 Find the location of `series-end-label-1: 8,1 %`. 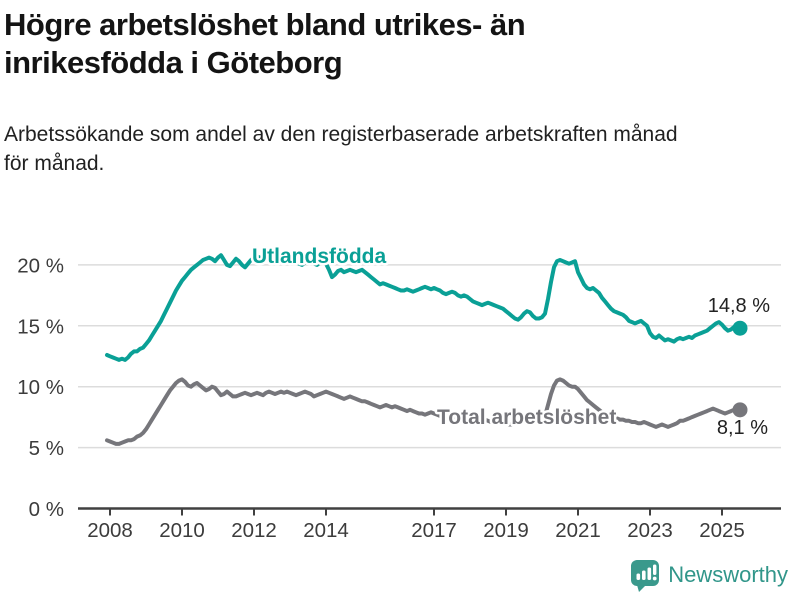

series-end-label-1: 8,1 % is located at coordinates (742, 428).